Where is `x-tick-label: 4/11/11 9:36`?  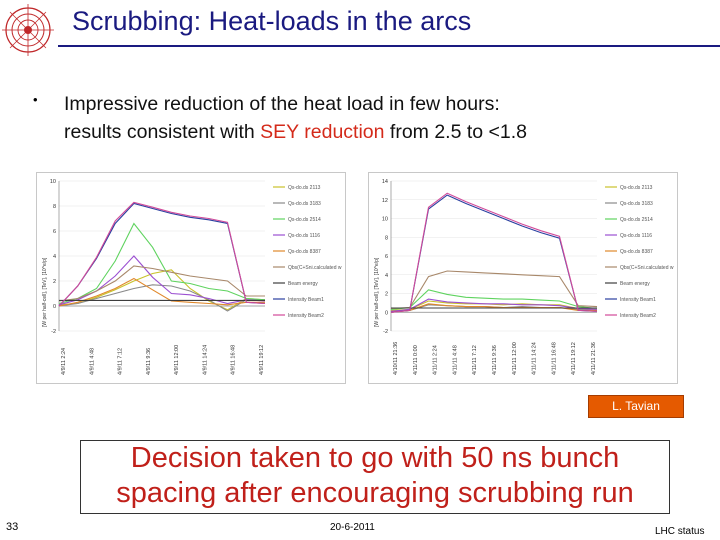 x-tick-label: 4/11/11 9:36 is located at coordinates (495, 360).